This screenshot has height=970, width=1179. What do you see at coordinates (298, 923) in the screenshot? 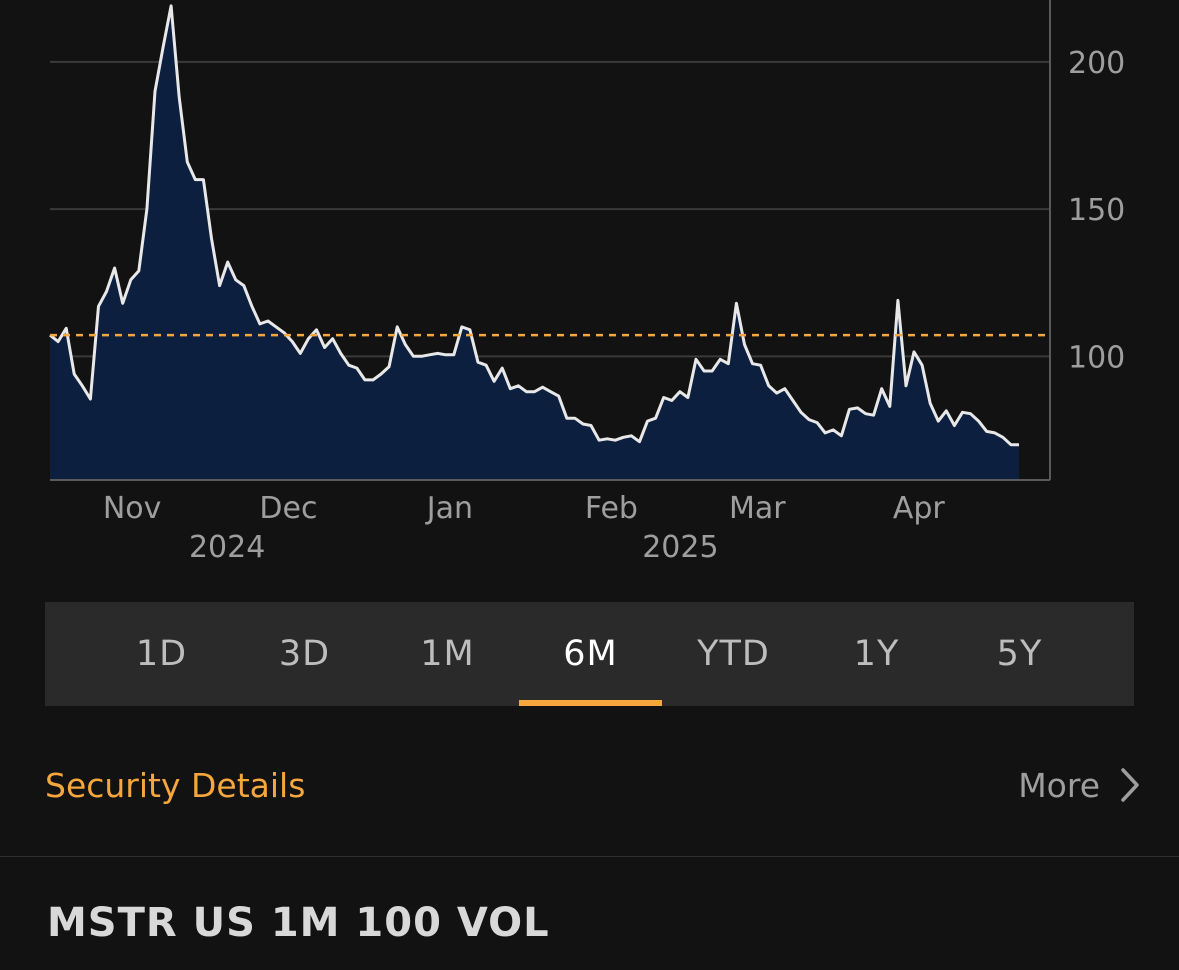
I see `ticker-label: MSTR US 1M 100 VOL` at bounding box center [298, 923].